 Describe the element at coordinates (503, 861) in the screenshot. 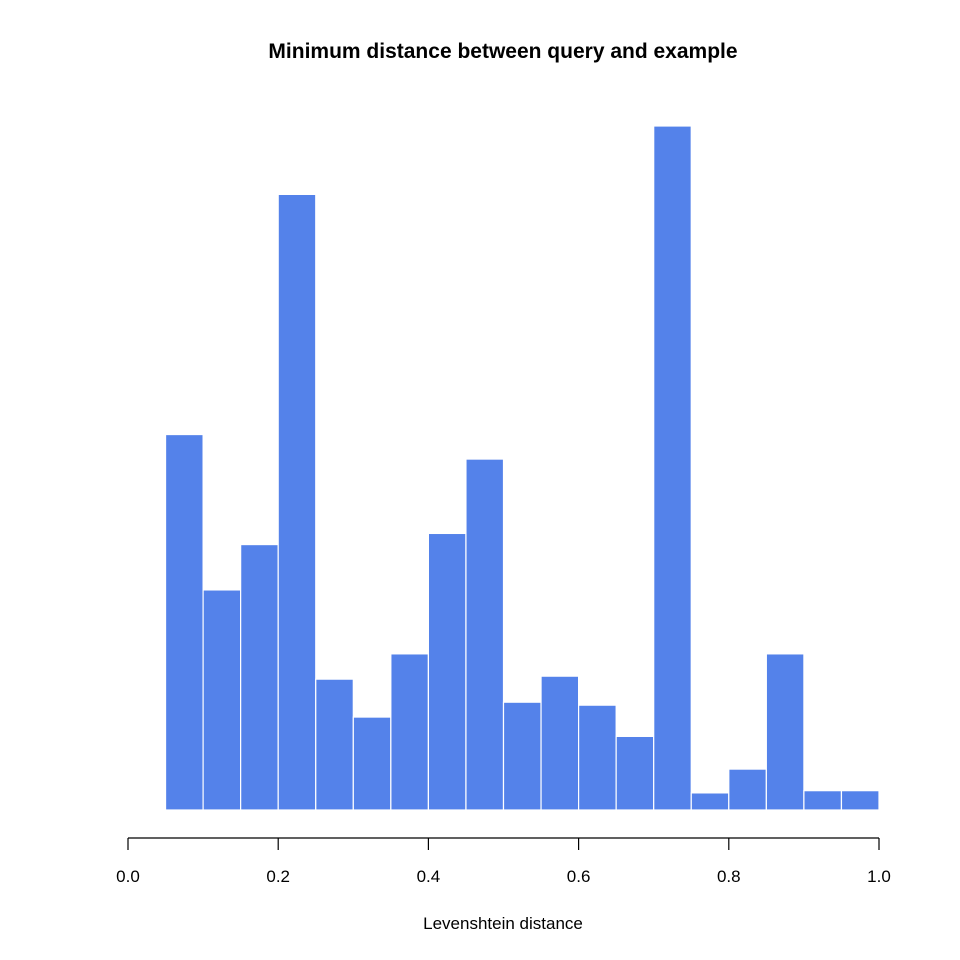

I see `x-axis: 0.0 0.2 0.4 0.6 0.8 1.0` at that location.